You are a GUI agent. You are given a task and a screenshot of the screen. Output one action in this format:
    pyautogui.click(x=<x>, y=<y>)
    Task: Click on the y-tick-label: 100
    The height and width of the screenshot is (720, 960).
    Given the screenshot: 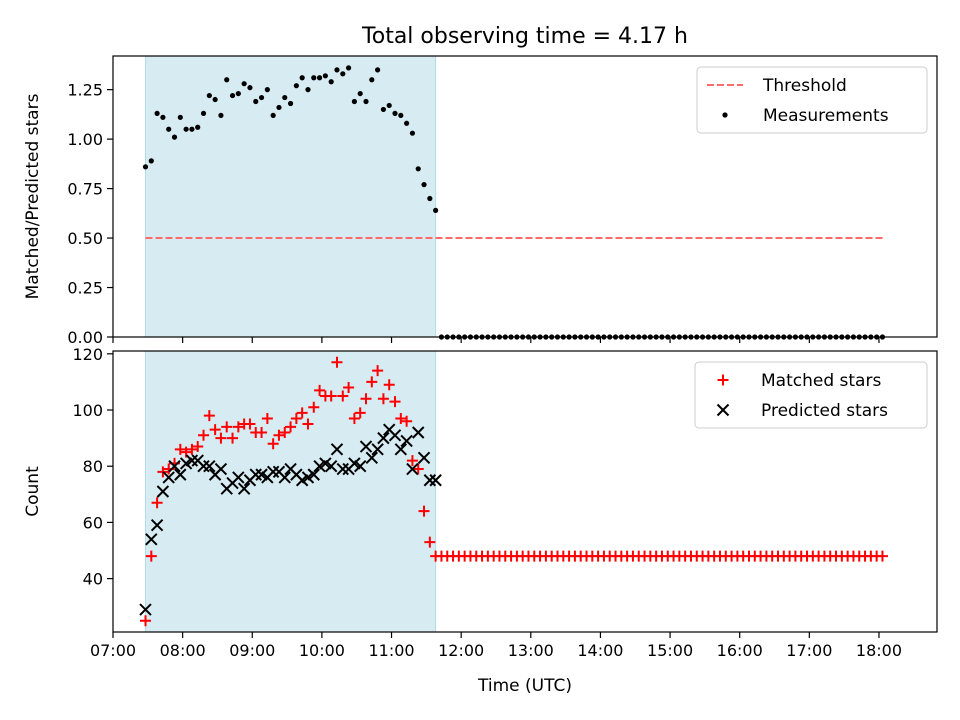 What is the action you would take?
    pyautogui.click(x=87, y=410)
    